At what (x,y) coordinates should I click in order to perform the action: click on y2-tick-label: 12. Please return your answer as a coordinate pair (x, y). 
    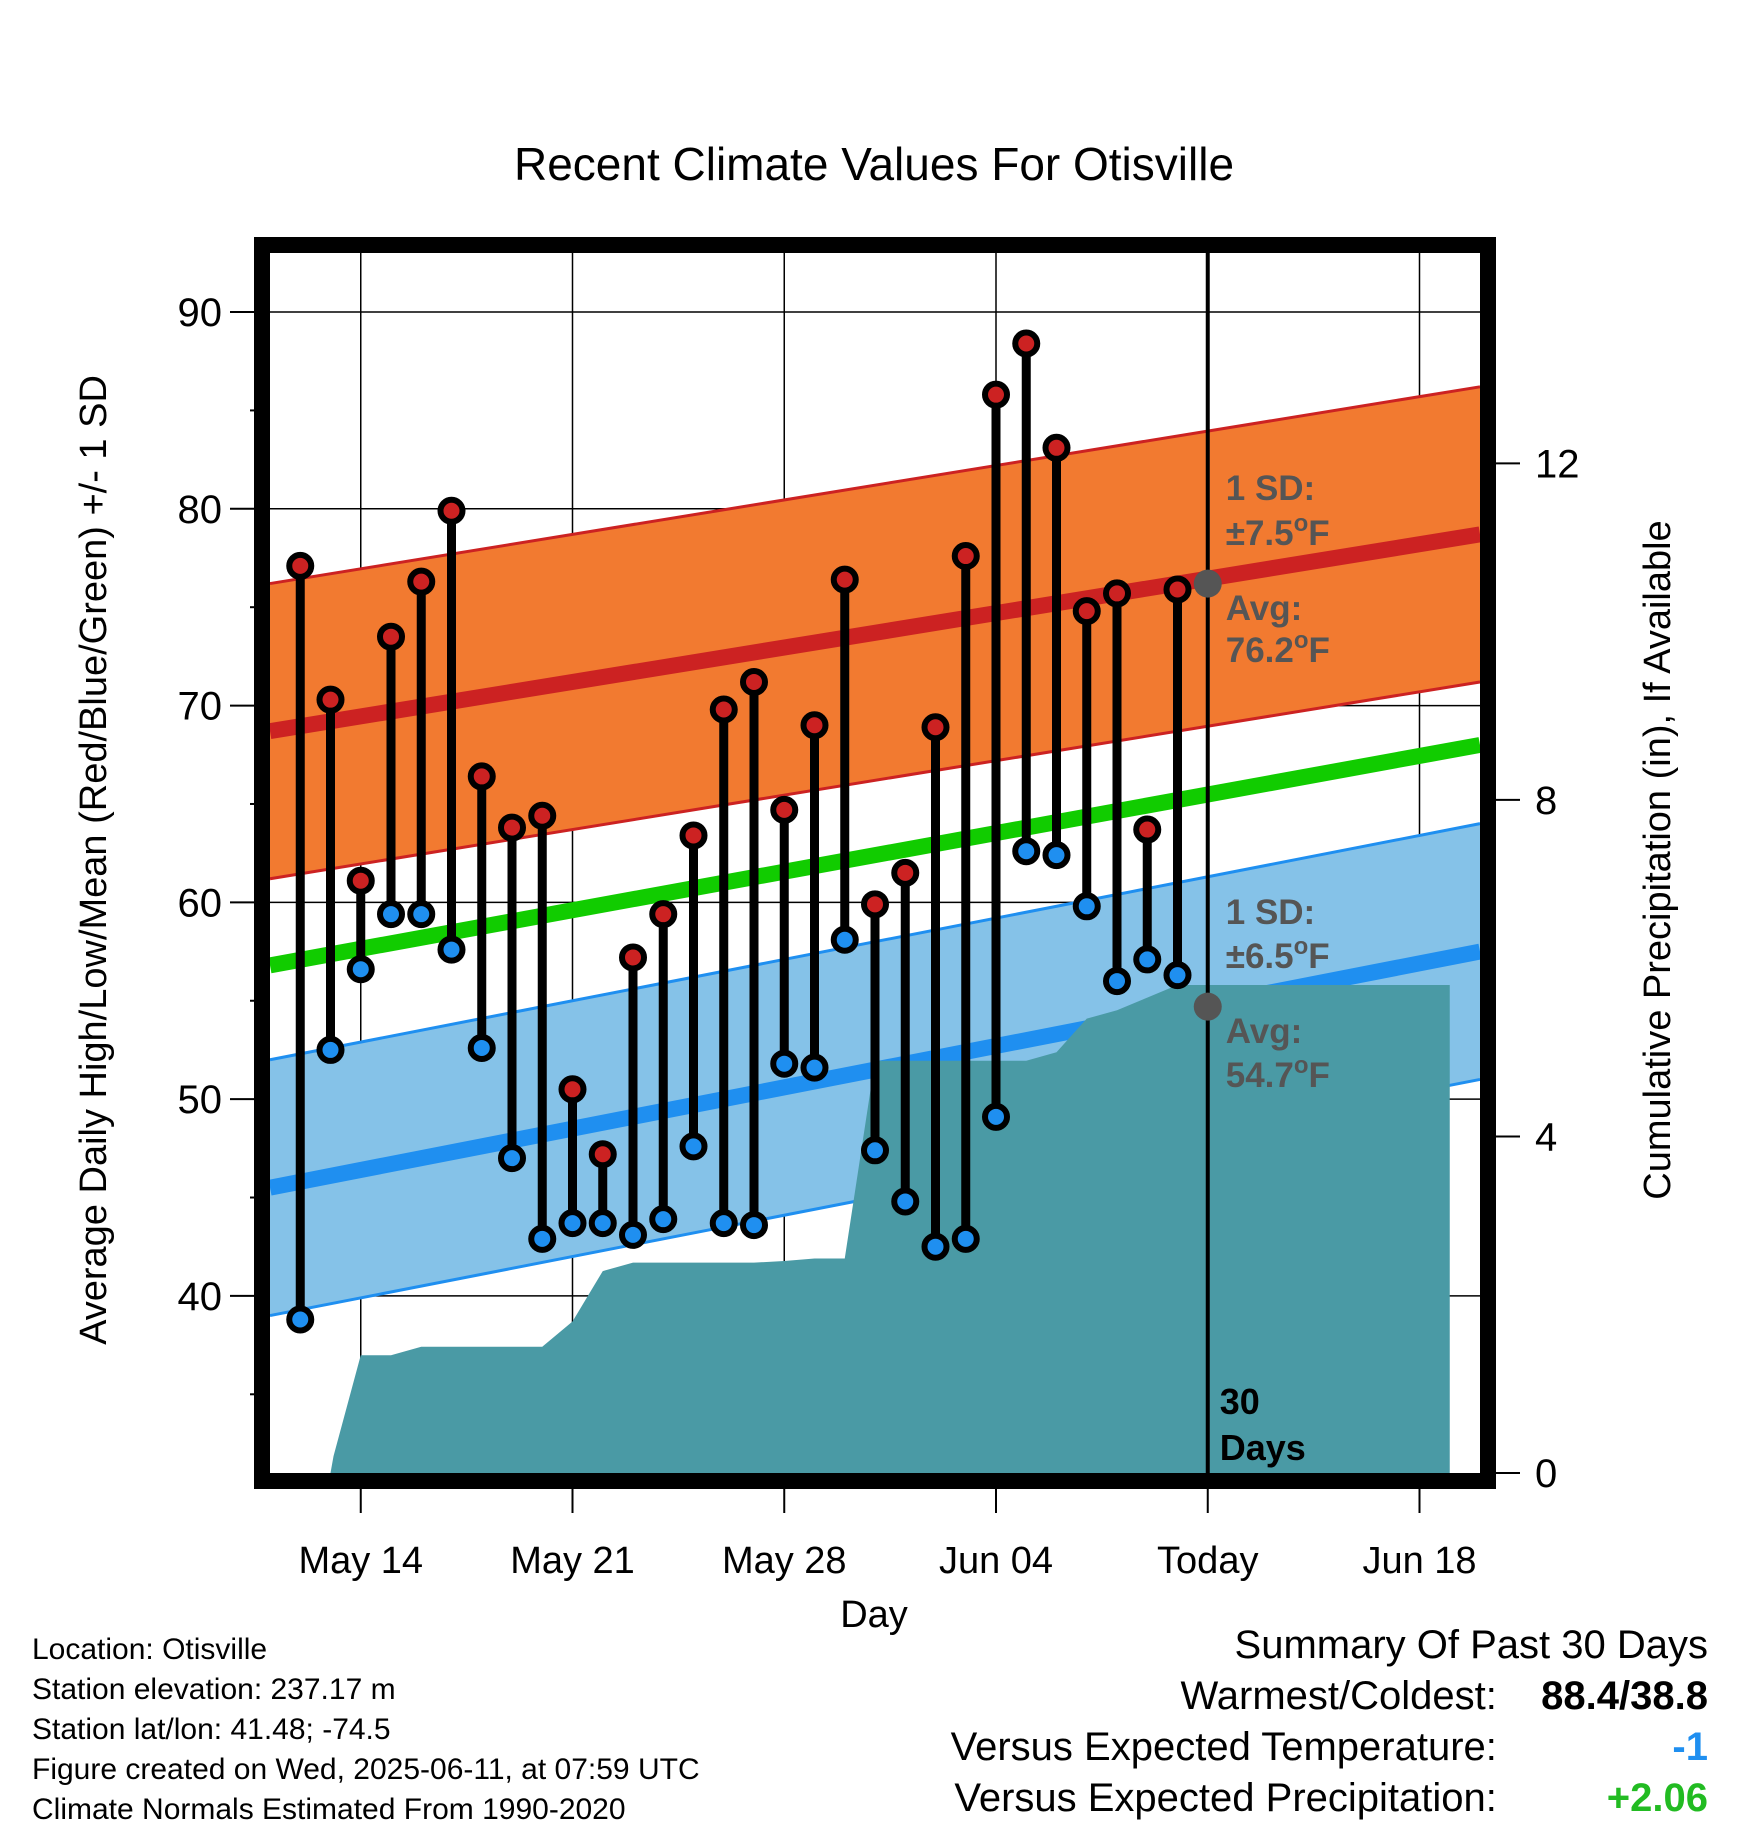
    Looking at the image, I should click on (1557, 464).